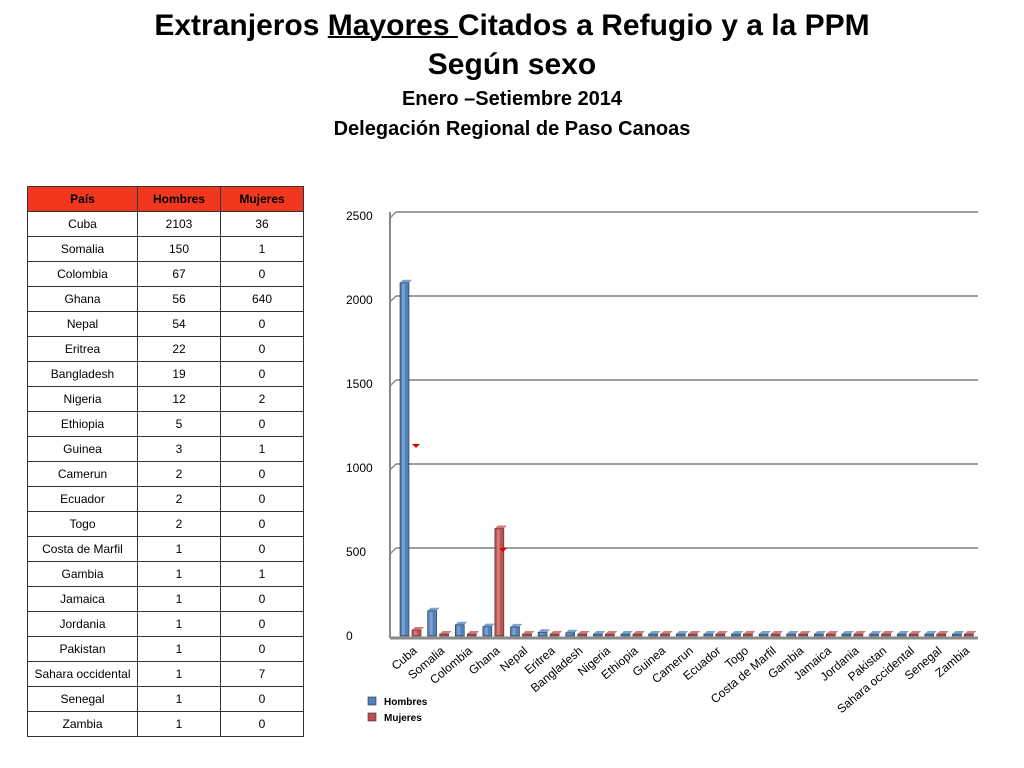  Describe the element at coordinates (82, 549) in the screenshot. I see `country-cell: Costa de Marfil` at that location.